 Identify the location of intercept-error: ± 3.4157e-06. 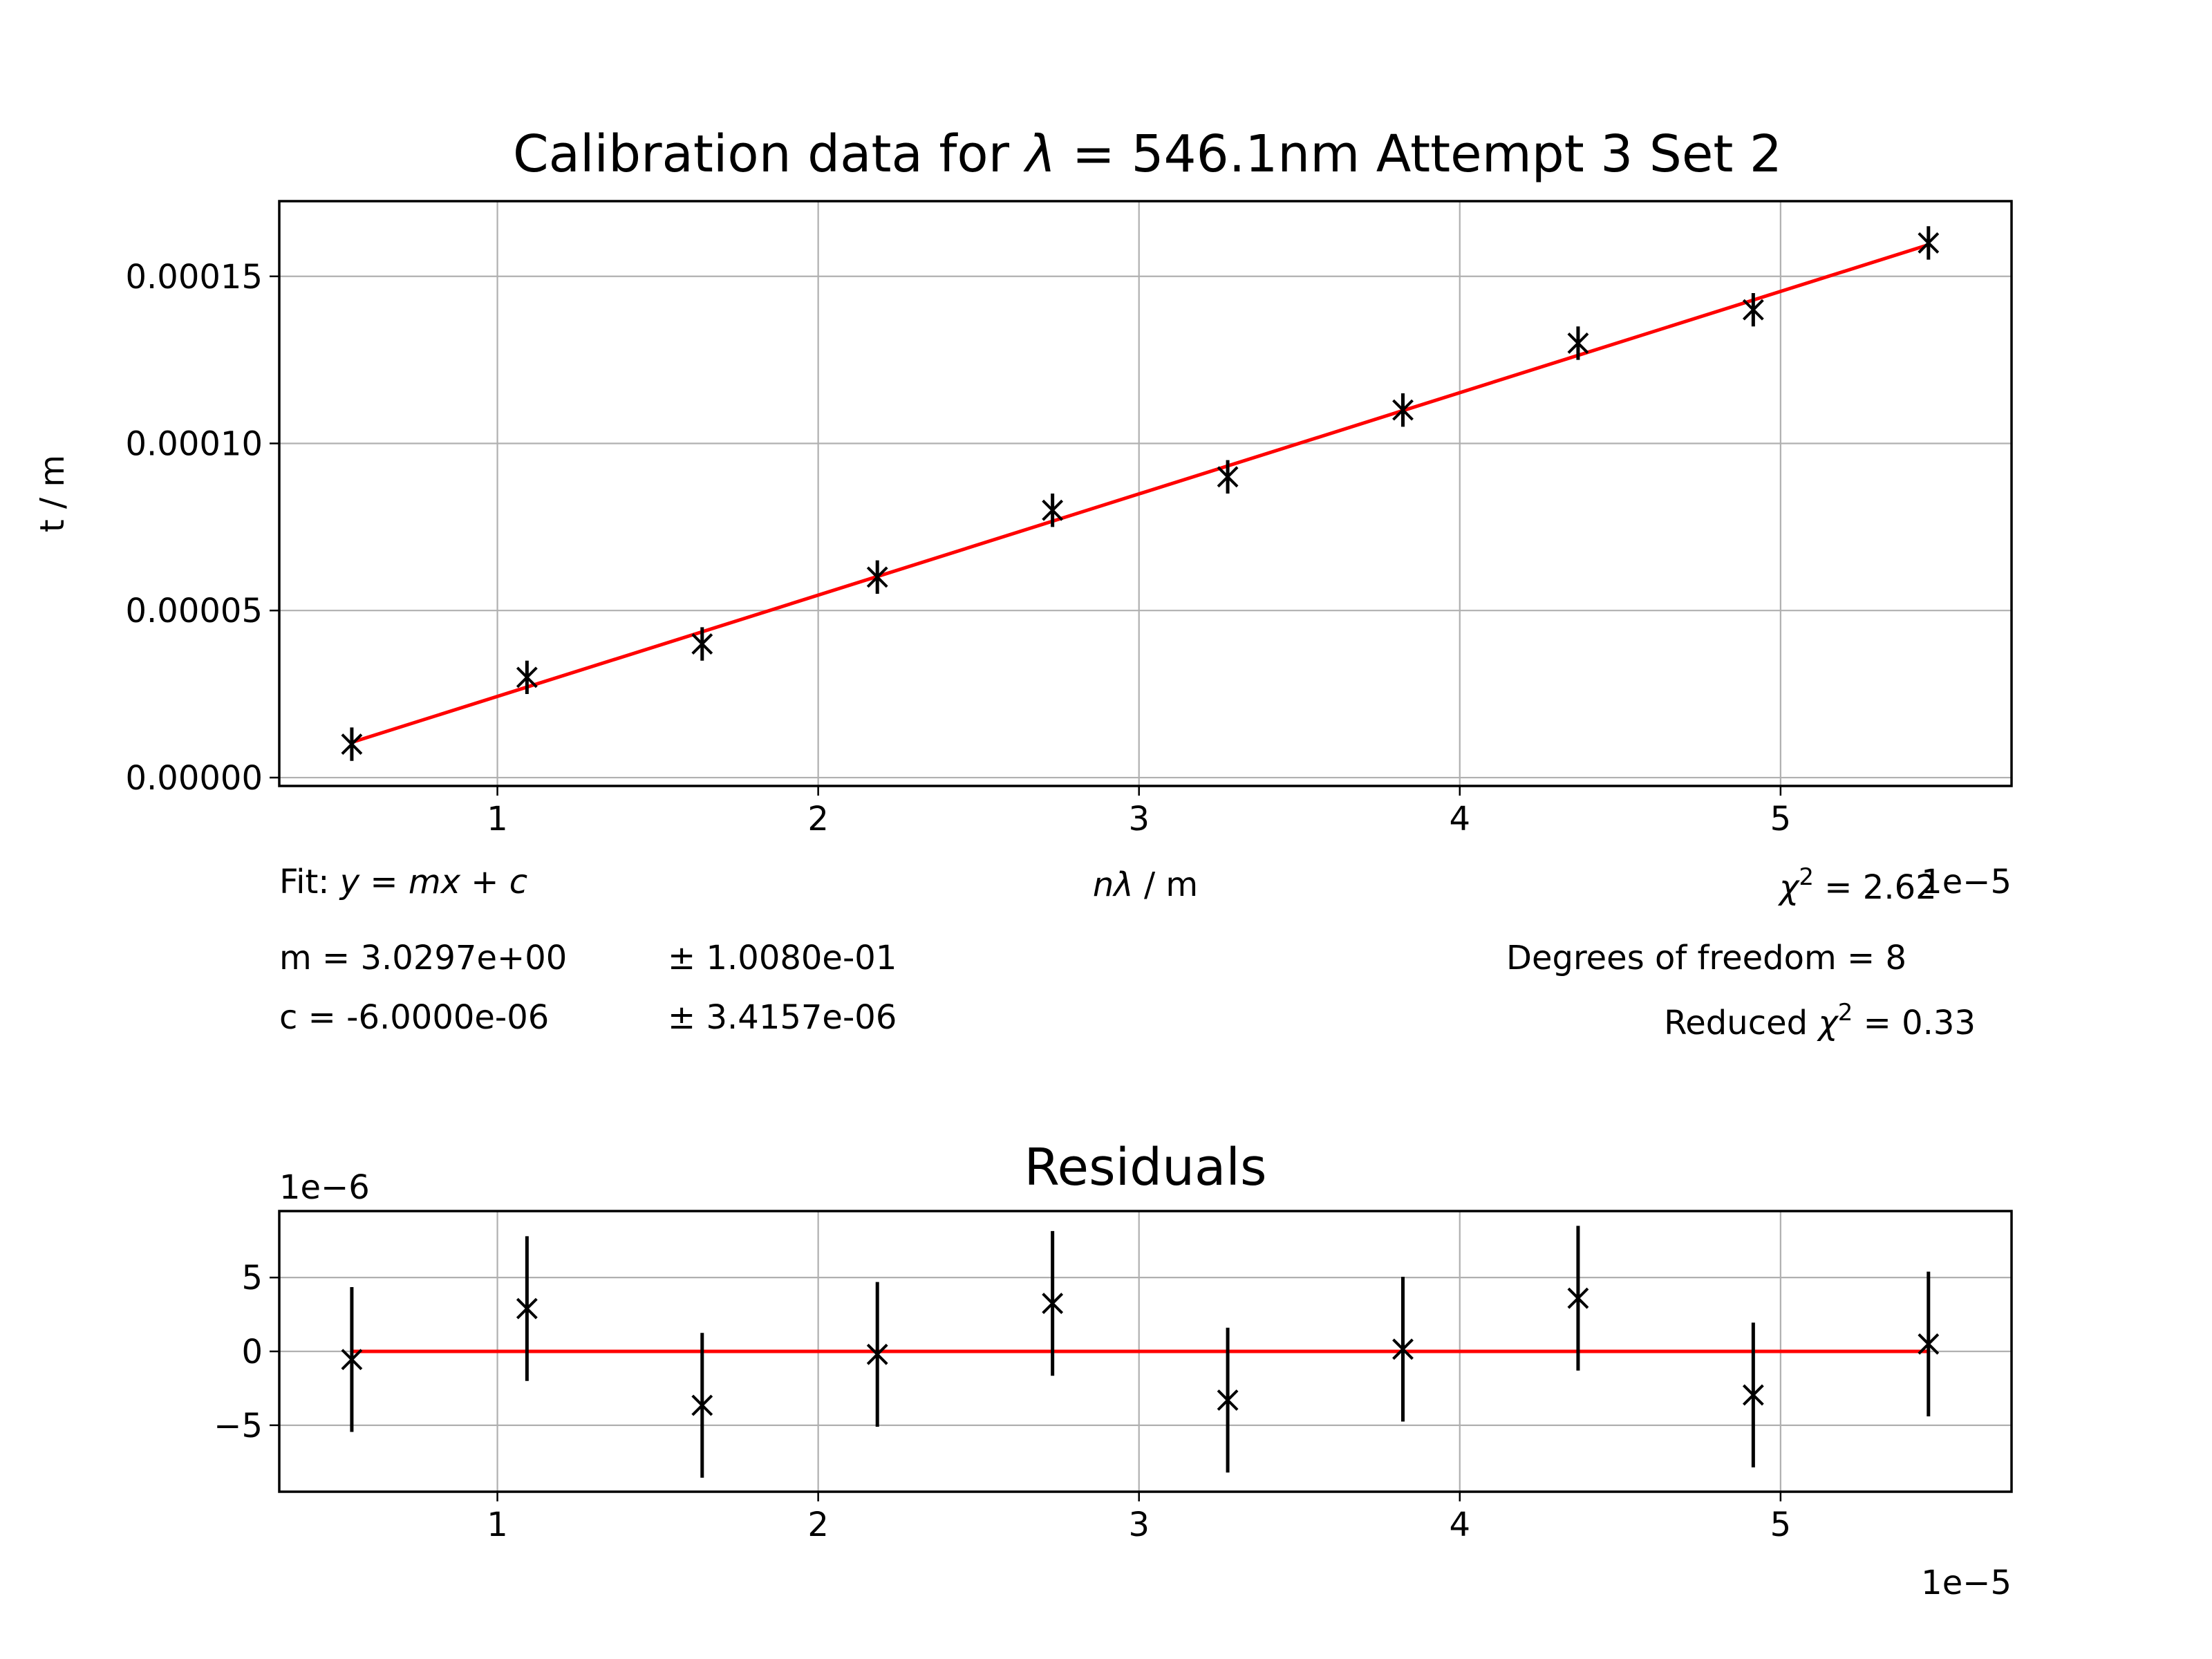
(782, 1018).